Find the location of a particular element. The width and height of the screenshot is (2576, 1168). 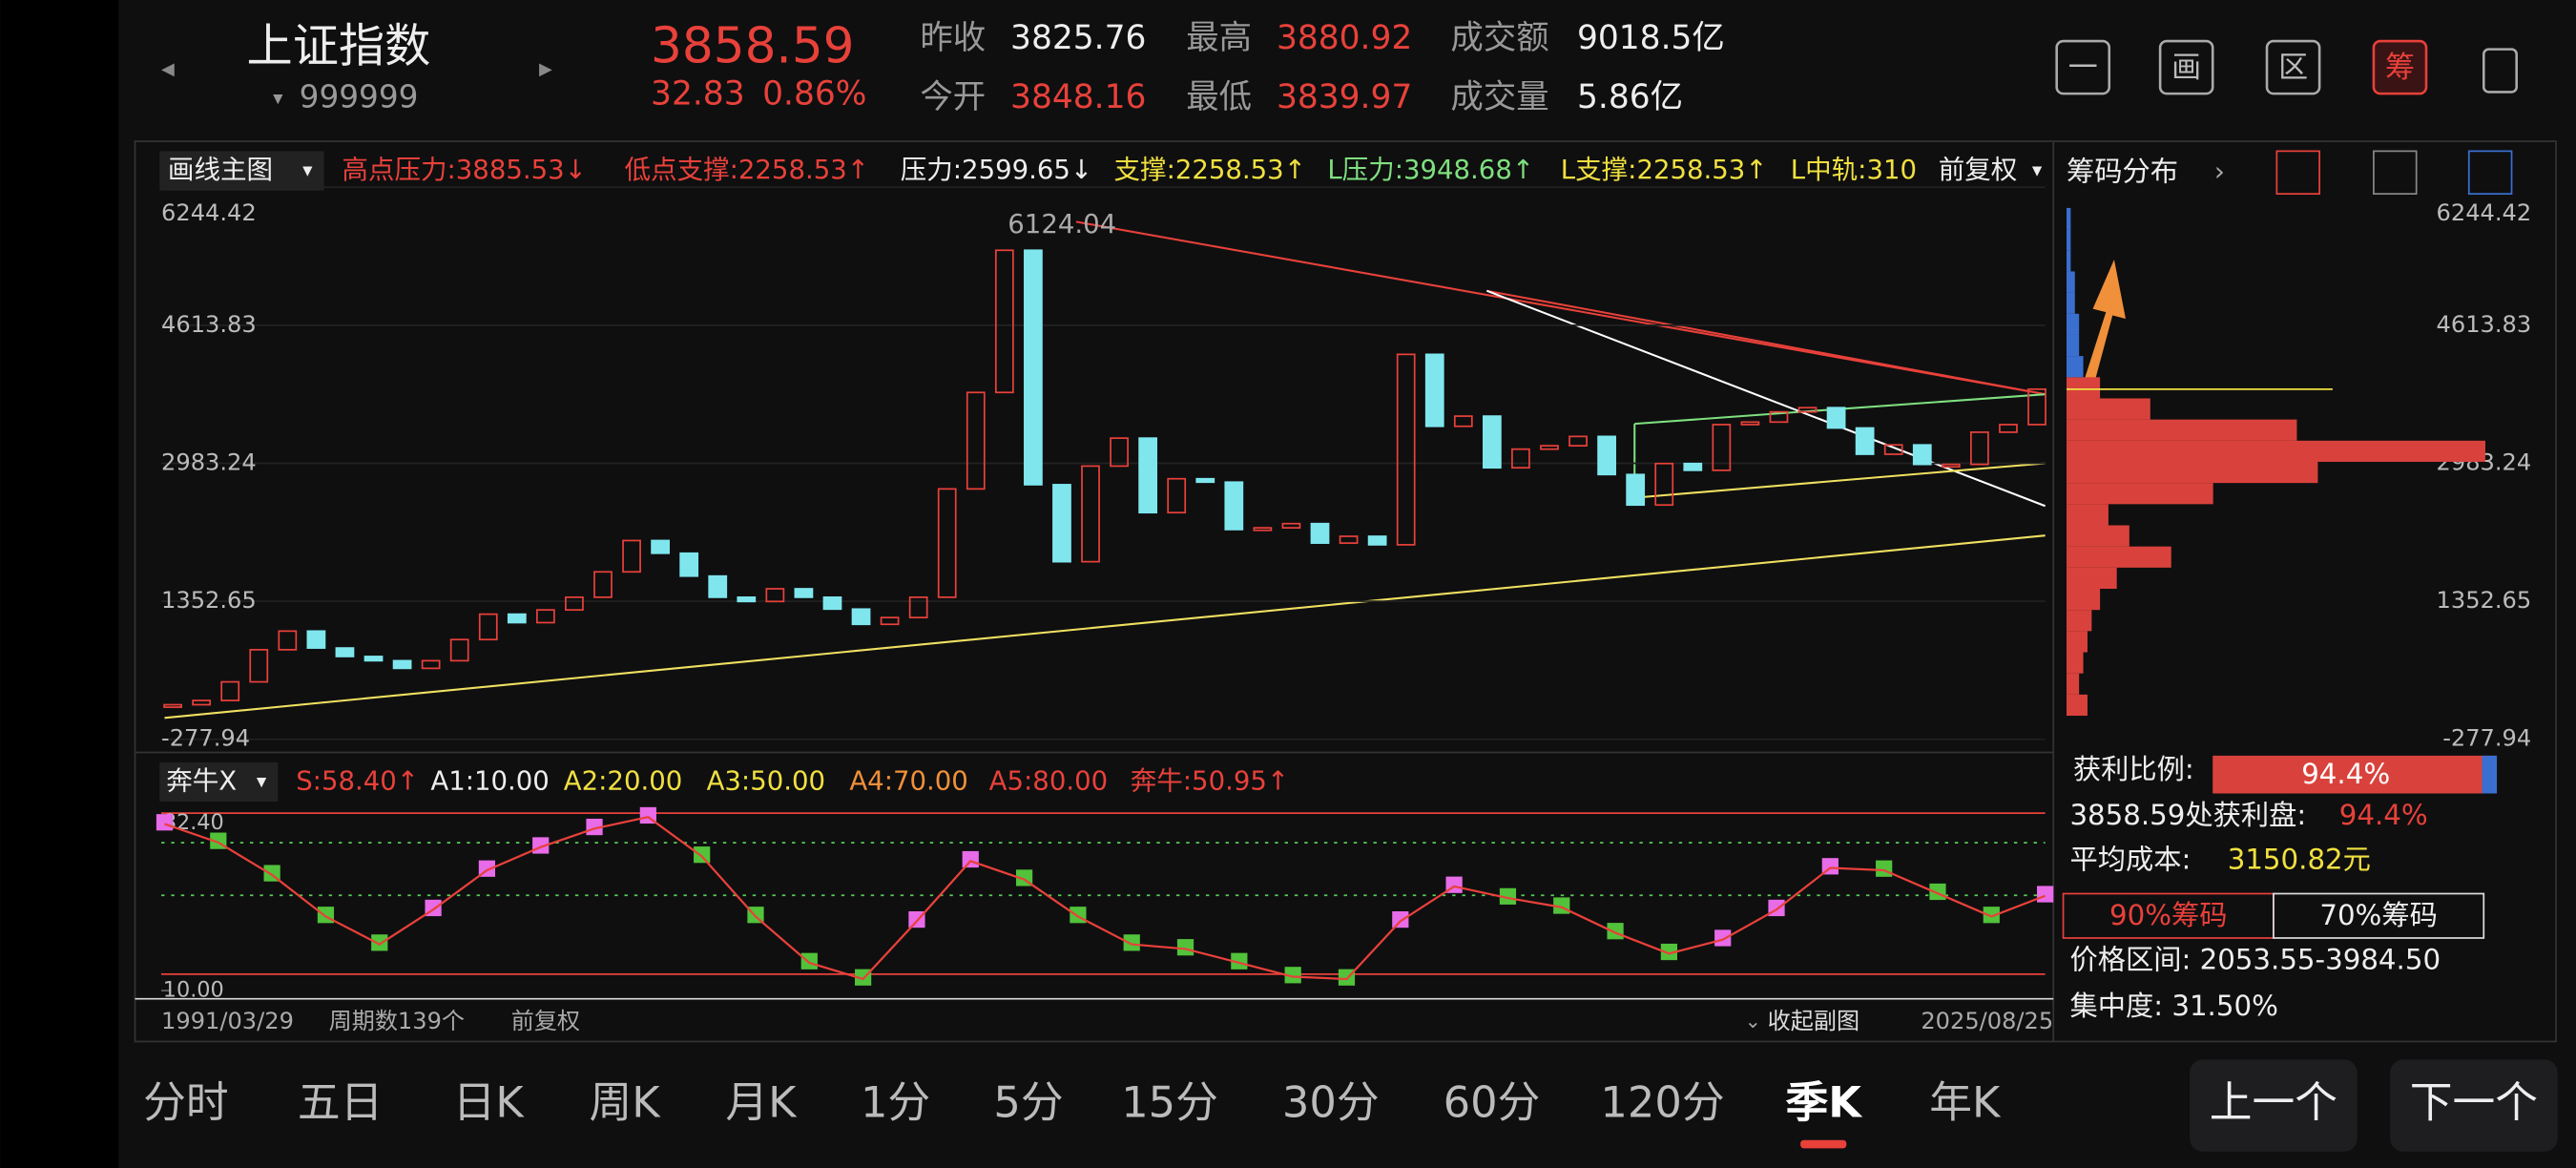

button-label: 上一个 is located at coordinates (2273, 1102).